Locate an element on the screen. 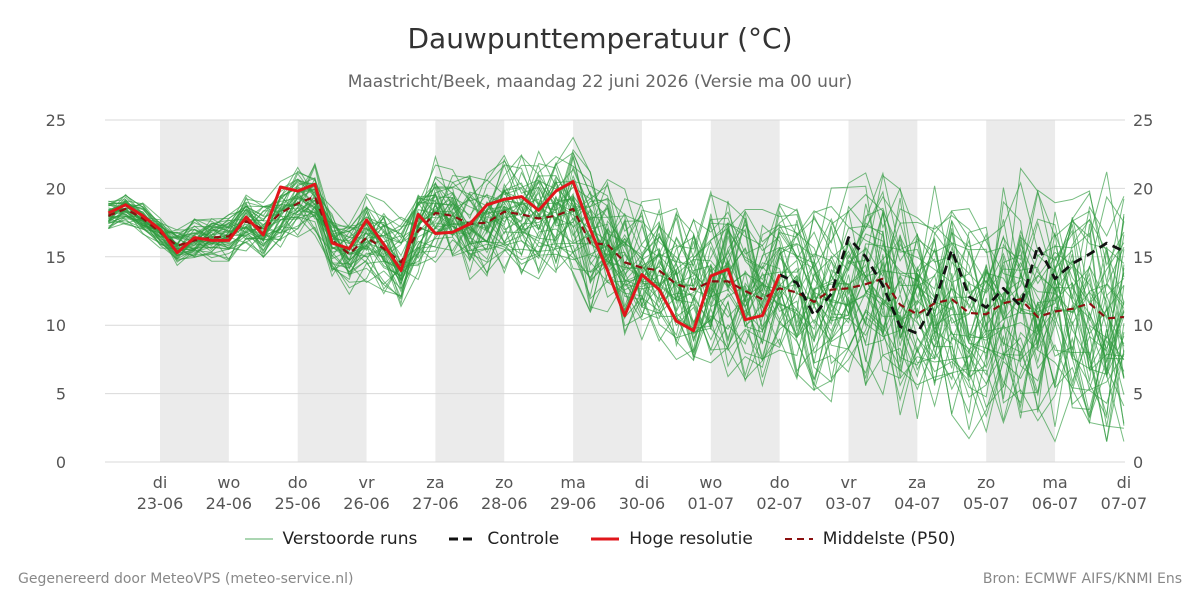 Image resolution: width=1200 pixels, height=600 pixels. x-tick-date: 05-07 is located at coordinates (986, 503).